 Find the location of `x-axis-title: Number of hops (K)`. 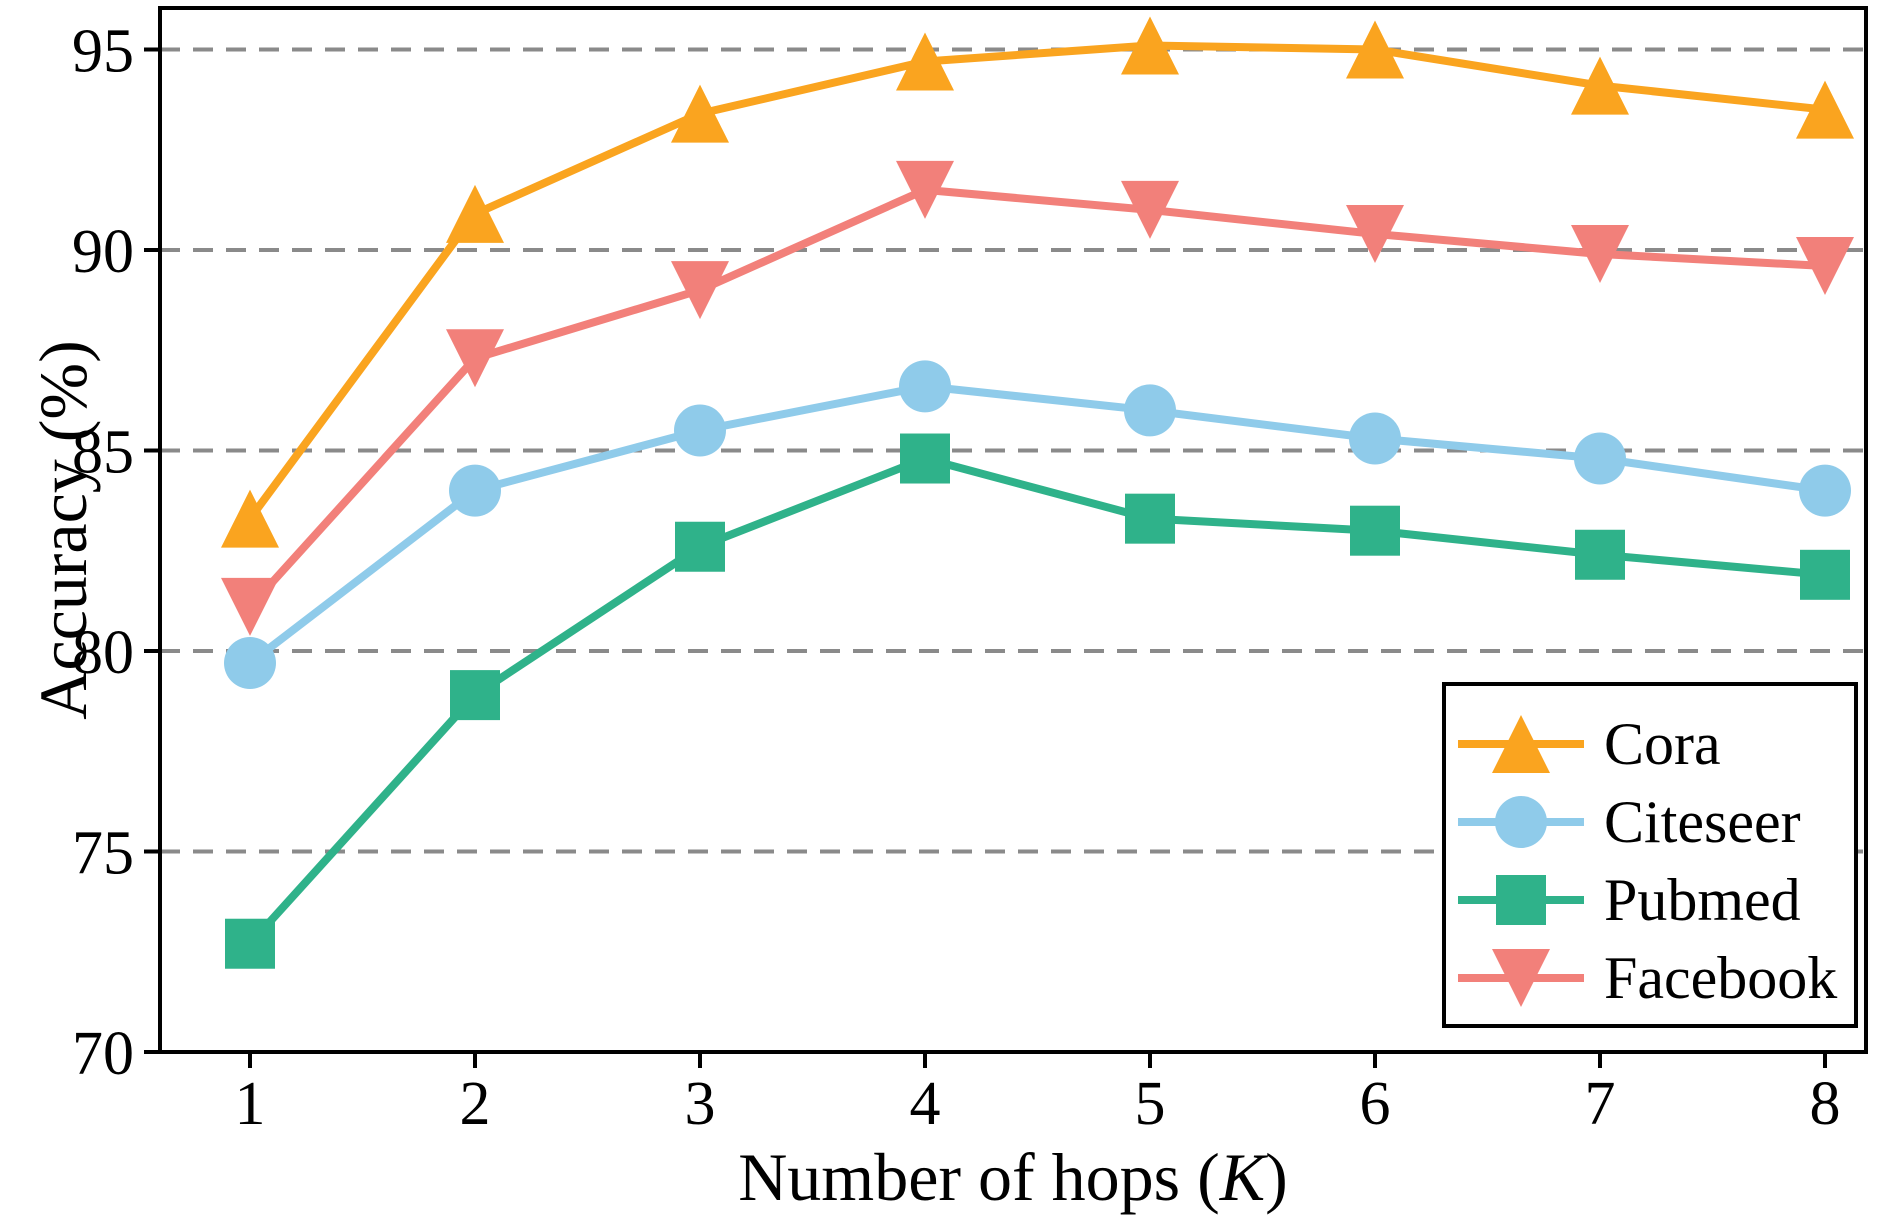

x-axis-title: Number of hops (K) is located at coordinates (1013, 1177).